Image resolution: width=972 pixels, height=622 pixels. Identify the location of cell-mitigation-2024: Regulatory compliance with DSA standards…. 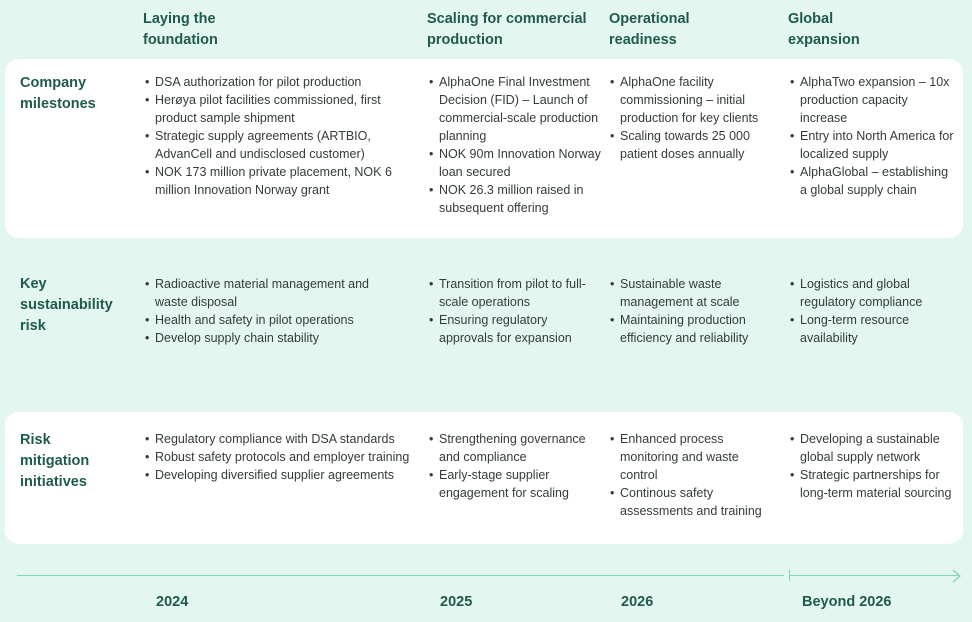
(279, 457).